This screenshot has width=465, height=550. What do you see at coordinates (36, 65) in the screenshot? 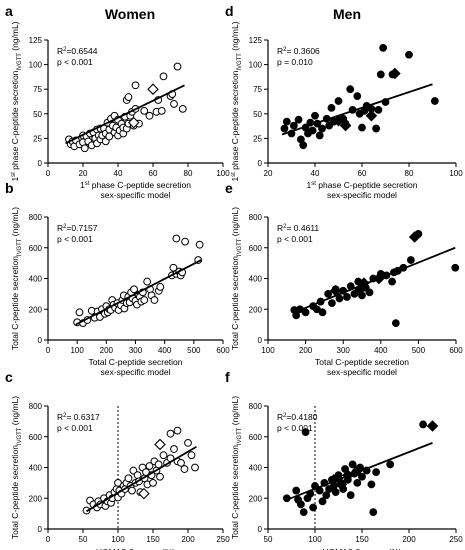
I see `y-tick-label: 100` at bounding box center [36, 65].